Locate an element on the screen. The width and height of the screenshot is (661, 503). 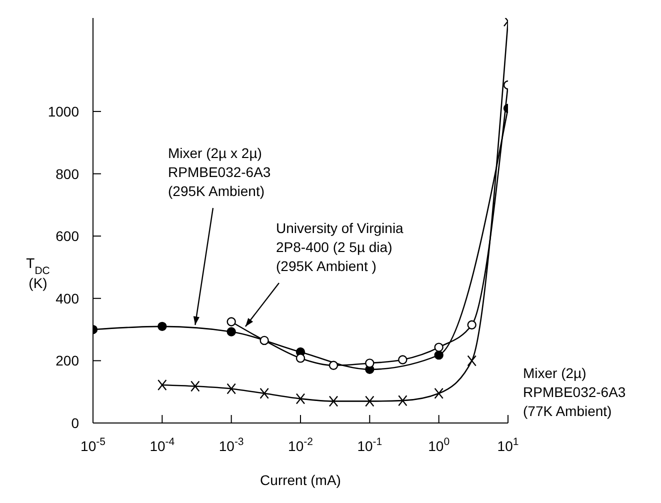
y-tick-label: 400 is located at coordinates (68, 298).